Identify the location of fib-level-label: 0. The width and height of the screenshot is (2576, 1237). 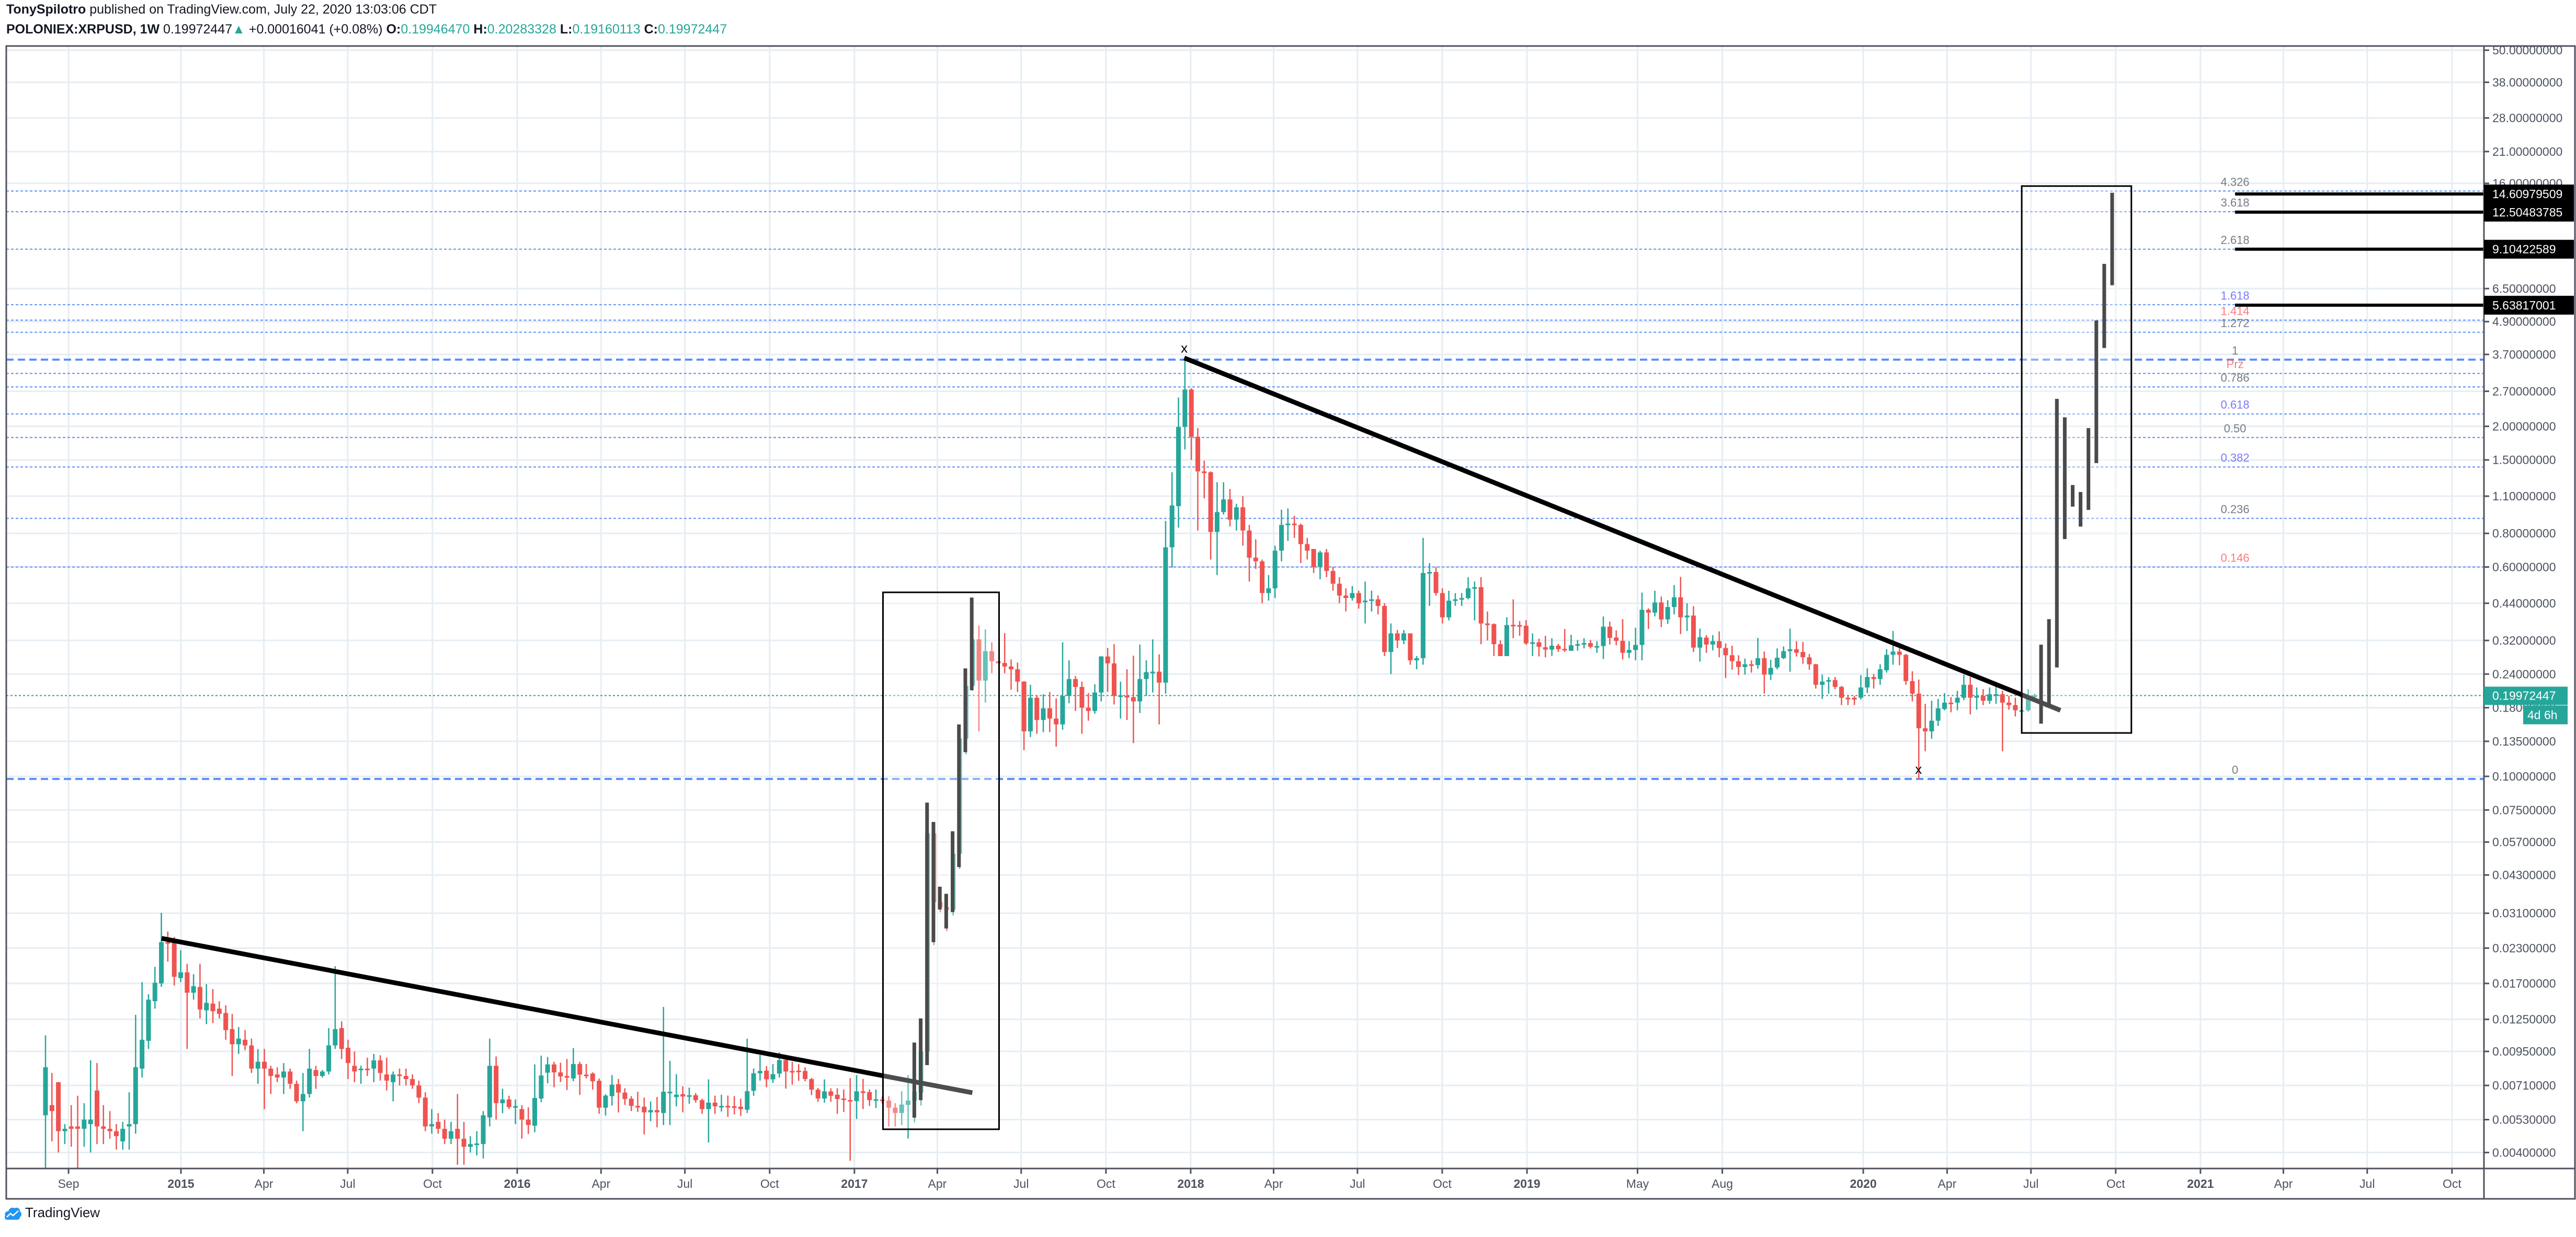
(2235, 770).